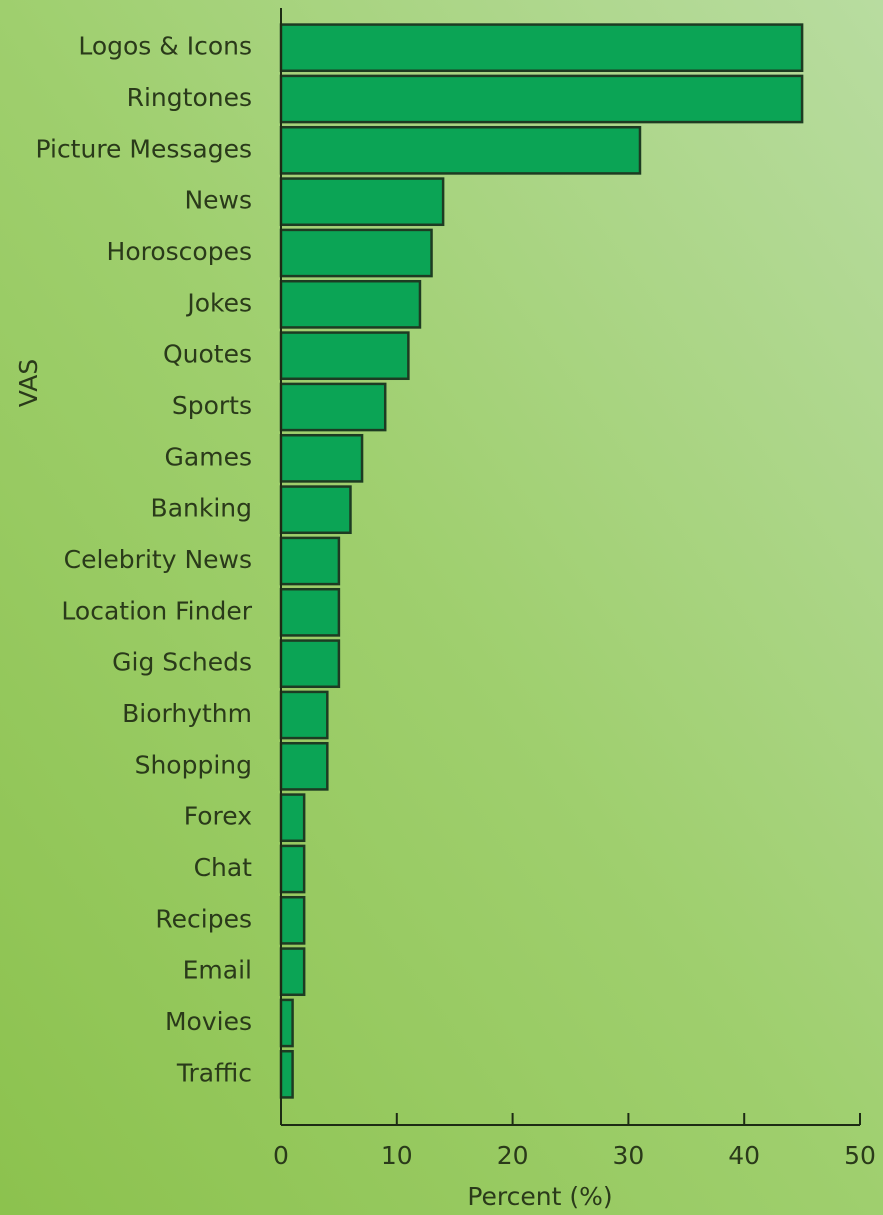 This screenshot has height=1215, width=883. Describe the element at coordinates (628, 1155) in the screenshot. I see `x-tick-label: 30` at that location.